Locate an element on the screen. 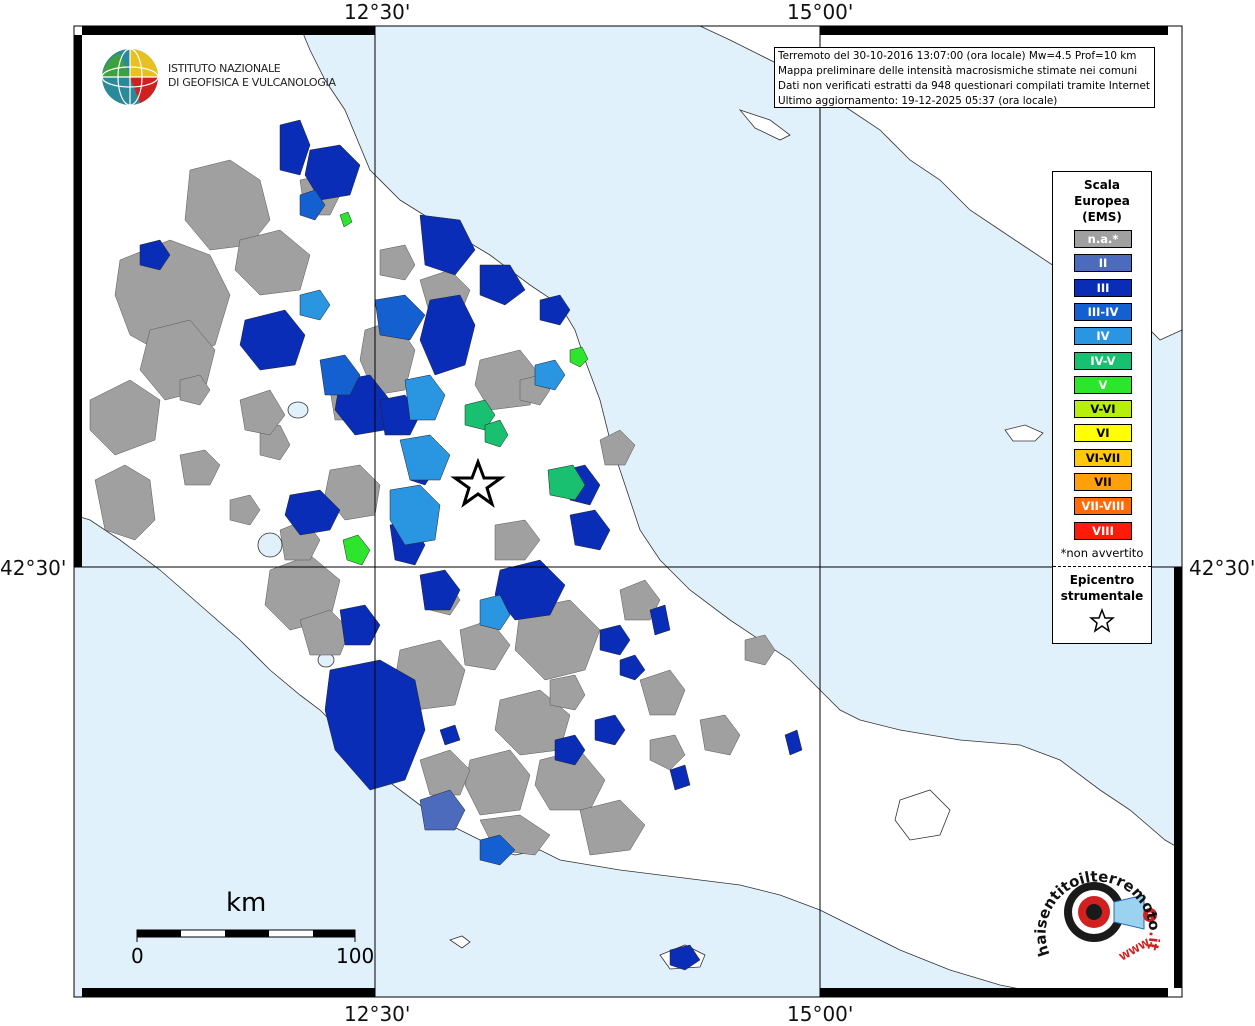  legend-title-line3: (EMS) is located at coordinates (1102, 217).